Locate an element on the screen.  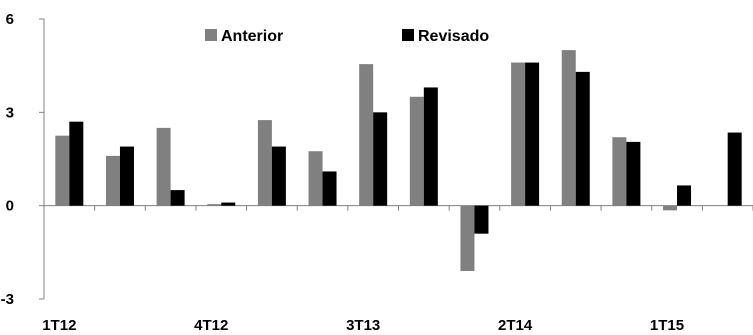
bar-revisado-1t12 is located at coordinates (76, 163).